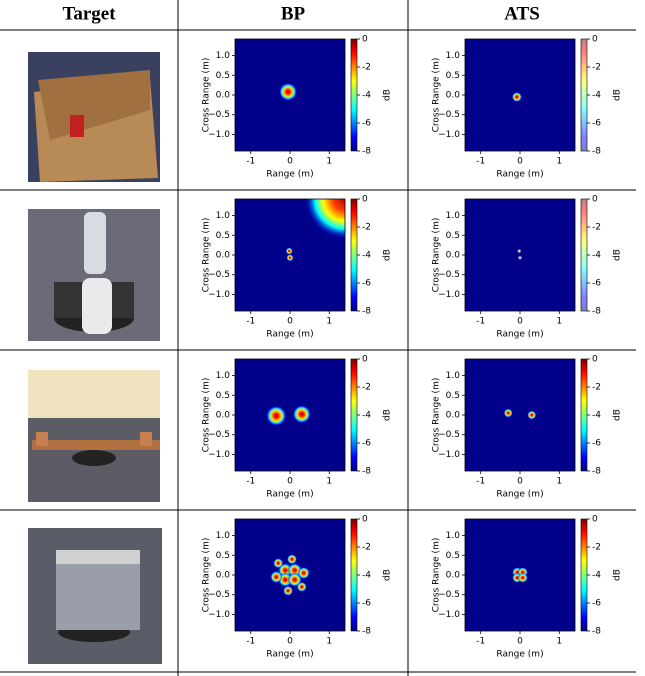  What do you see at coordinates (325, 219) in the screenshot?
I see `sidelobe` at bounding box center [325, 219].